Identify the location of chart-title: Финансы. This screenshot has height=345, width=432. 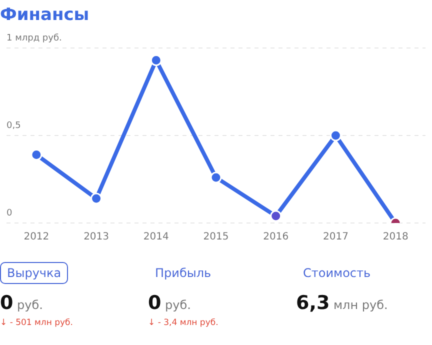
(45, 15).